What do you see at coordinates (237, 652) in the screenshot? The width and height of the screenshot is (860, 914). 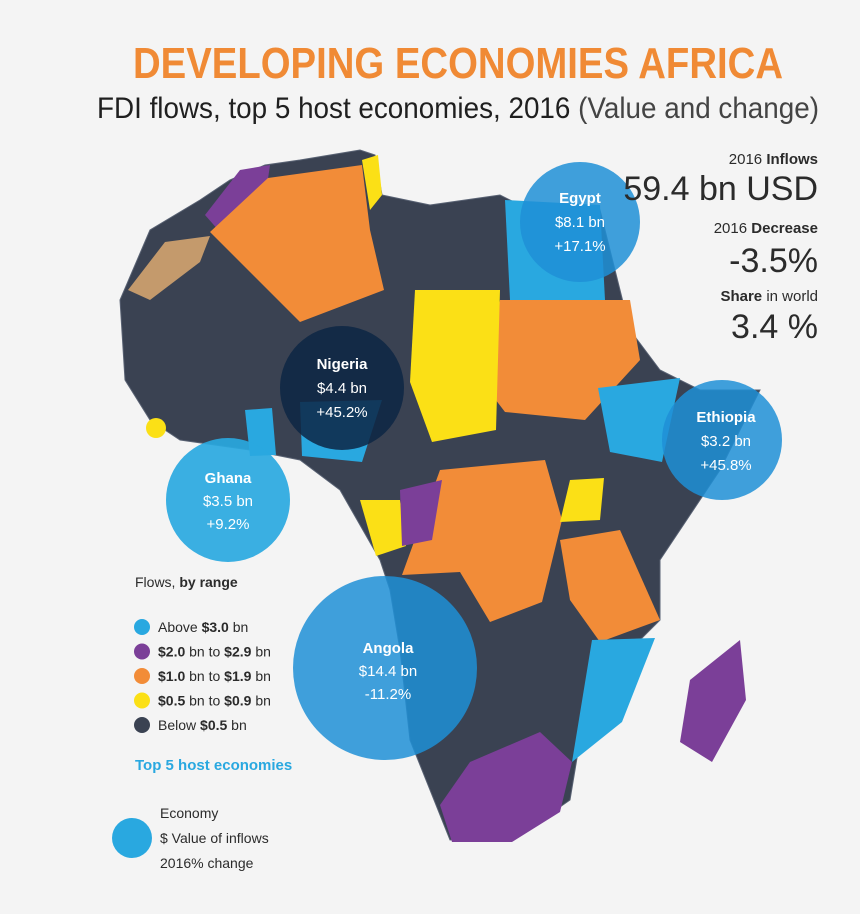 I see `legend-label-part: $2.9` at bounding box center [237, 652].